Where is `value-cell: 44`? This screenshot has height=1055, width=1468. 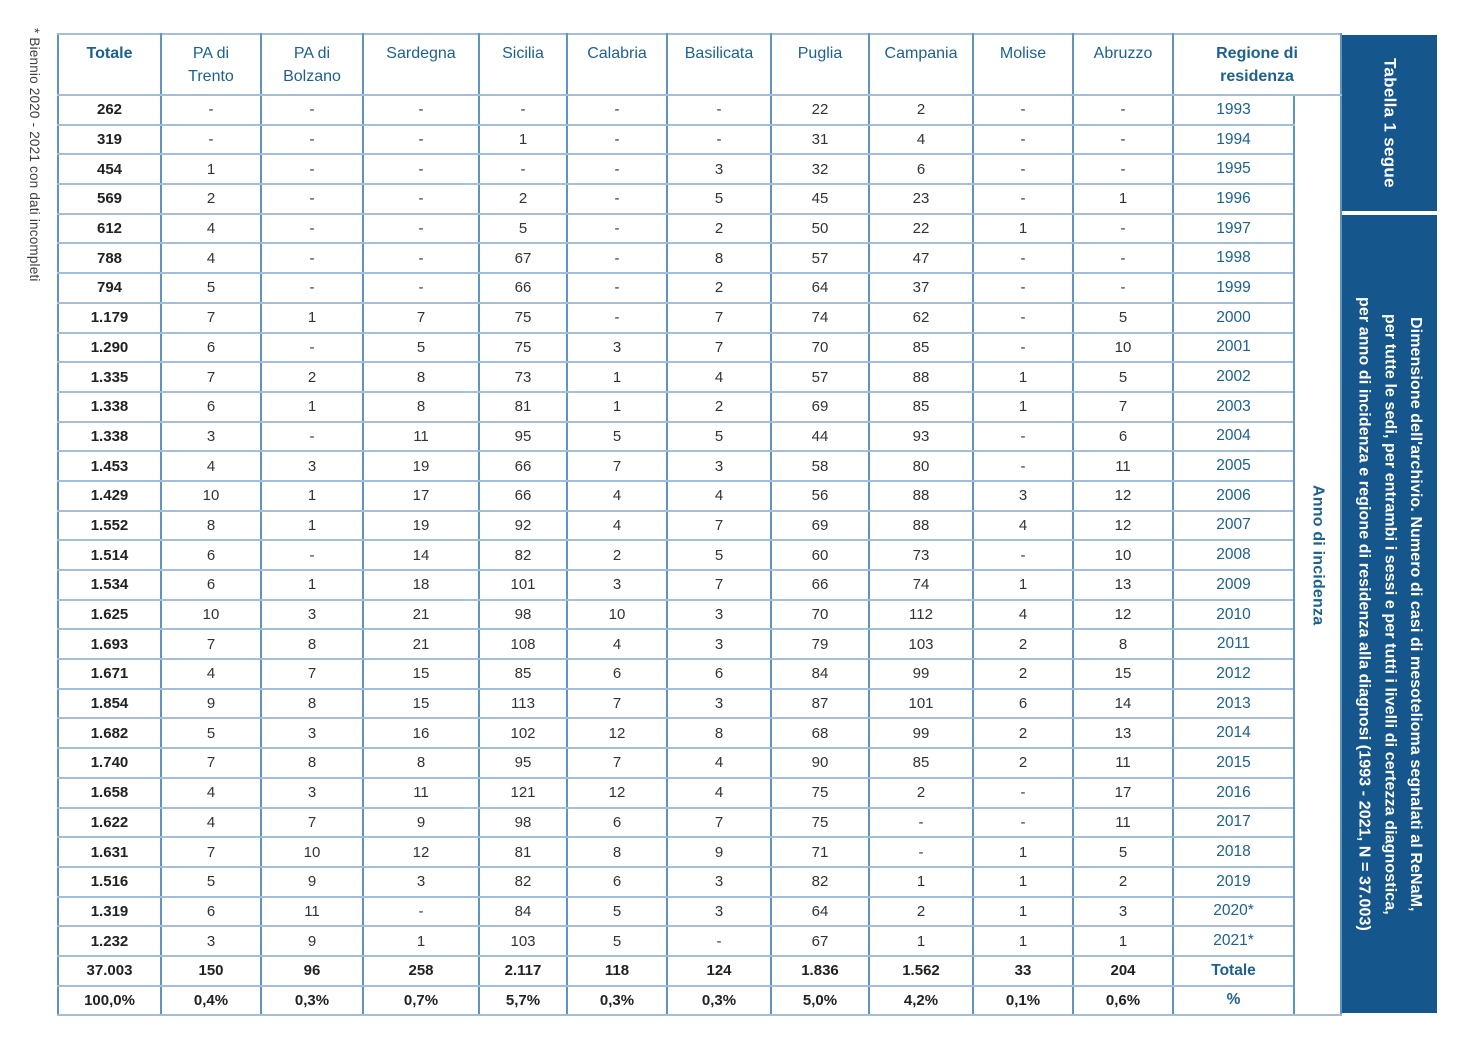
value-cell: 44 is located at coordinates (820, 436).